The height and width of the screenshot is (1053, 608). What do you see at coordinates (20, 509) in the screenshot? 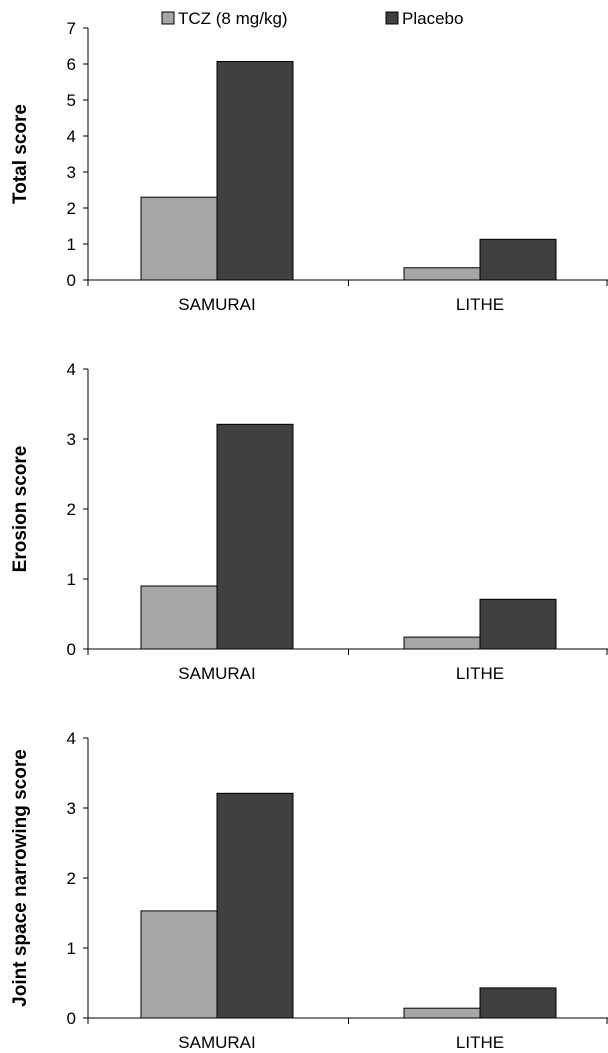
I see `y-axis-title: Erosion score` at bounding box center [20, 509].